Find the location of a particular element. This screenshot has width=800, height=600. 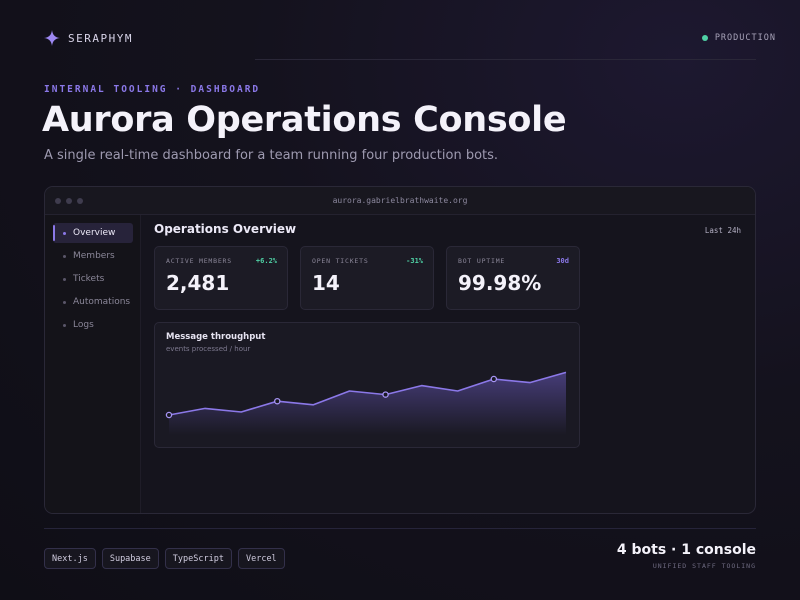

throughput-chart is located at coordinates (366, 403).